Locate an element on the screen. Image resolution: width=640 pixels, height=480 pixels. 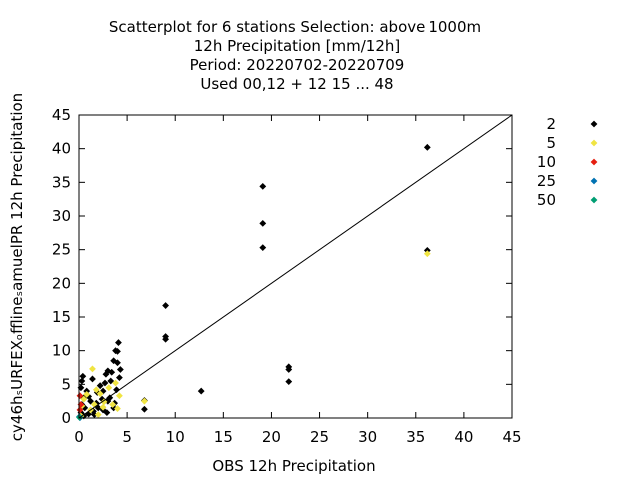
y-tick-label: 30 is located at coordinates (61, 216).